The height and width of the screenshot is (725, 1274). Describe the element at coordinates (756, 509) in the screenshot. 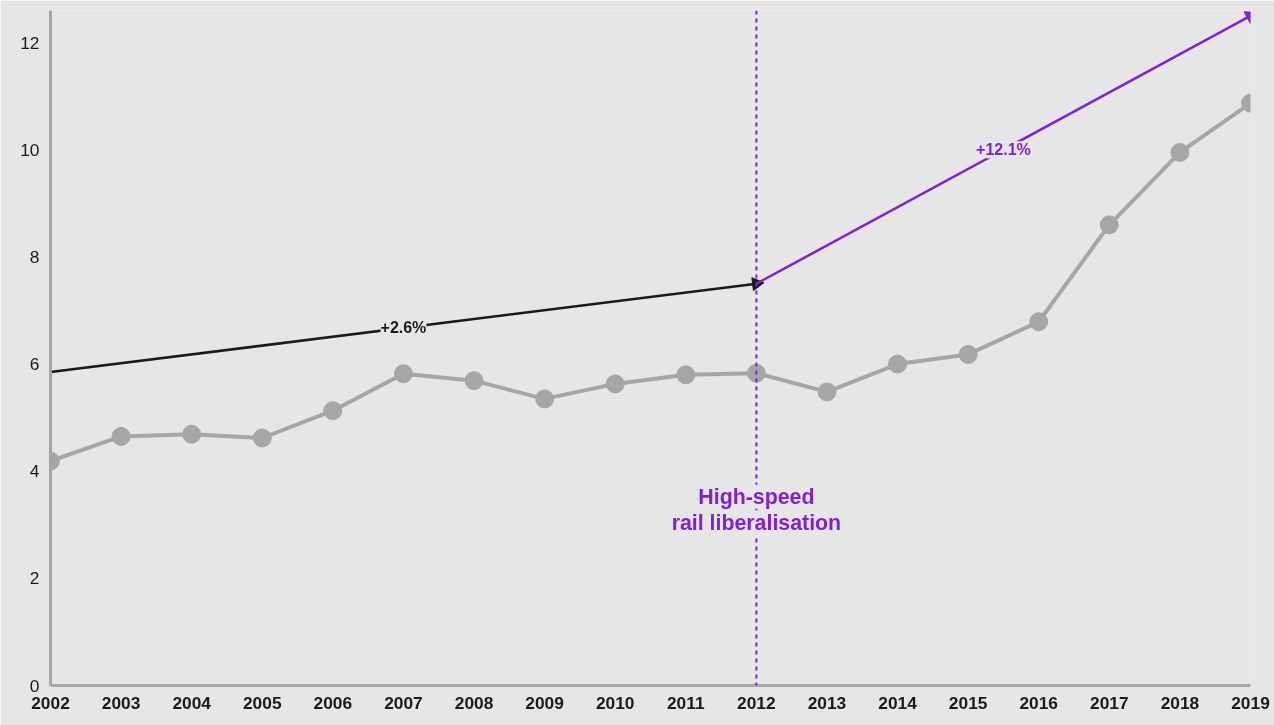

I see `ref-line-label: High-speed rail liberalisation` at that location.